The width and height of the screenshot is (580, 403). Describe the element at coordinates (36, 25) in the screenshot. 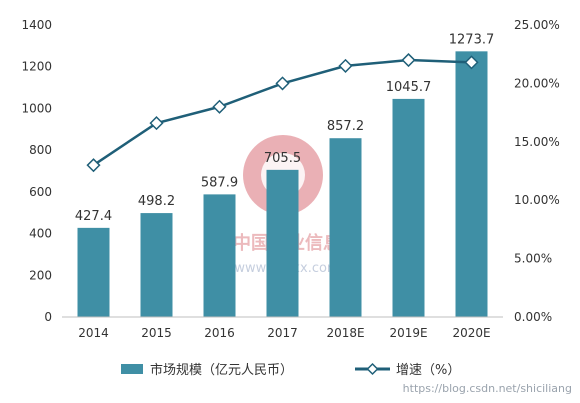

I see `y-left-tick-1400: 1400` at that location.